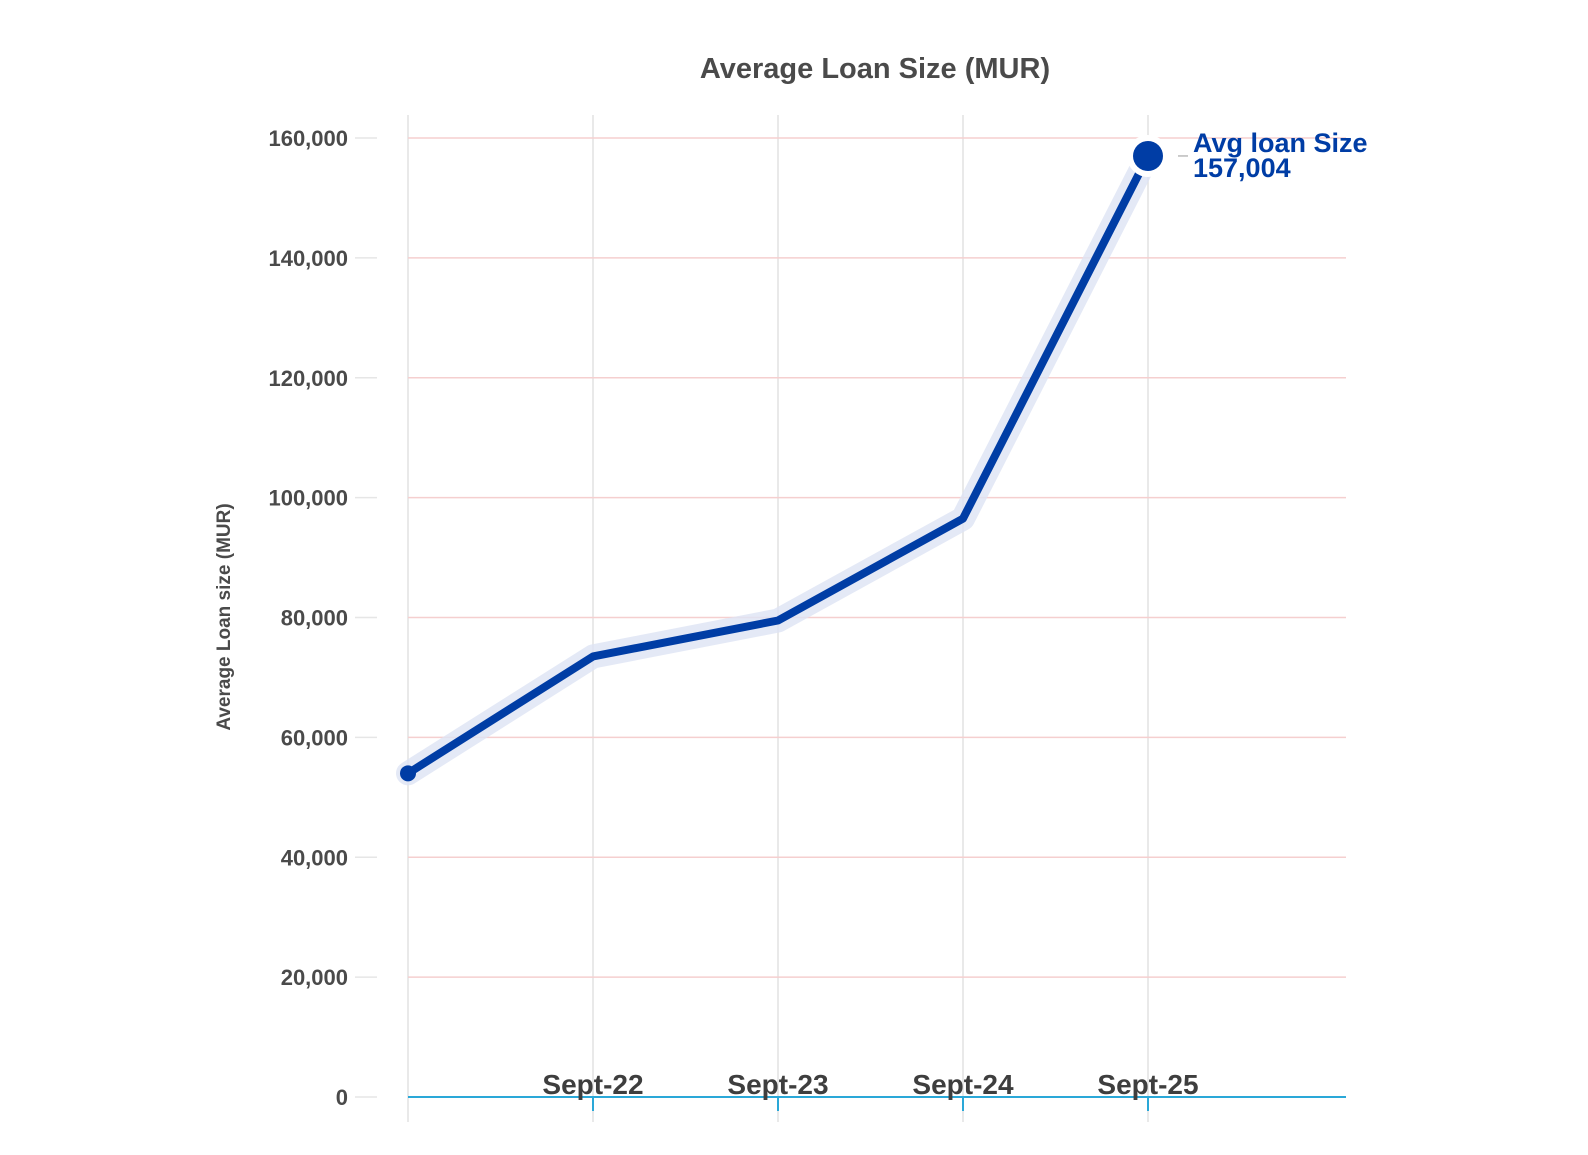 This screenshot has width=1588, height=1155. What do you see at coordinates (308, 498) in the screenshot?
I see `y-tick-label: 100,000` at bounding box center [308, 498].